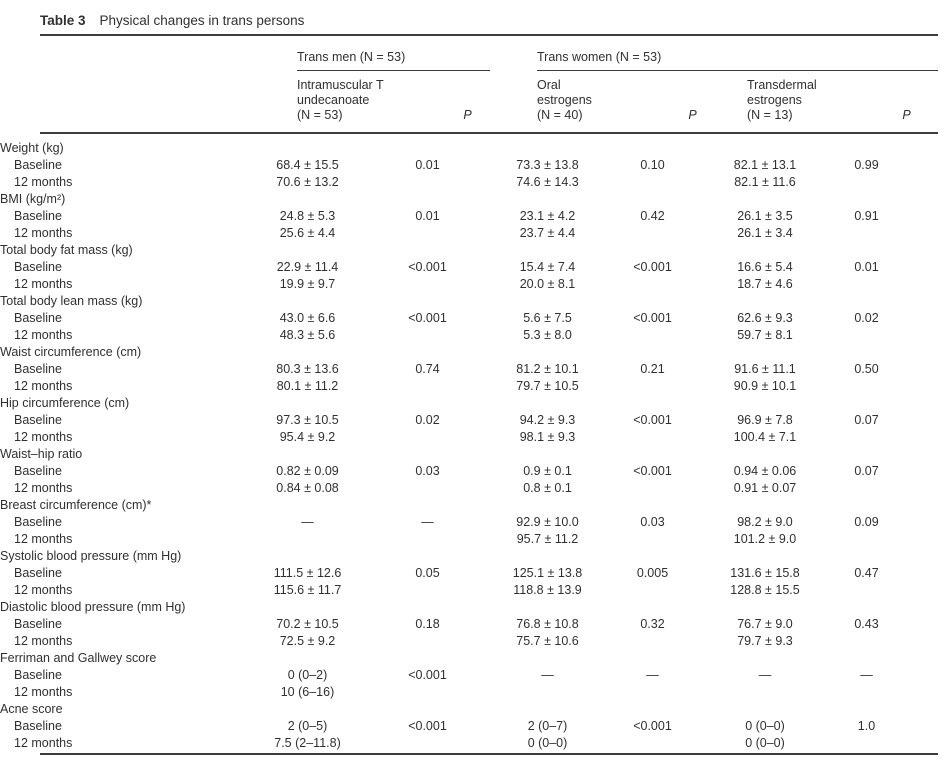 The image size is (950, 775). What do you see at coordinates (307, 284) in the screenshot?
I see `cell-value: 19.9 ± 9.7` at bounding box center [307, 284].